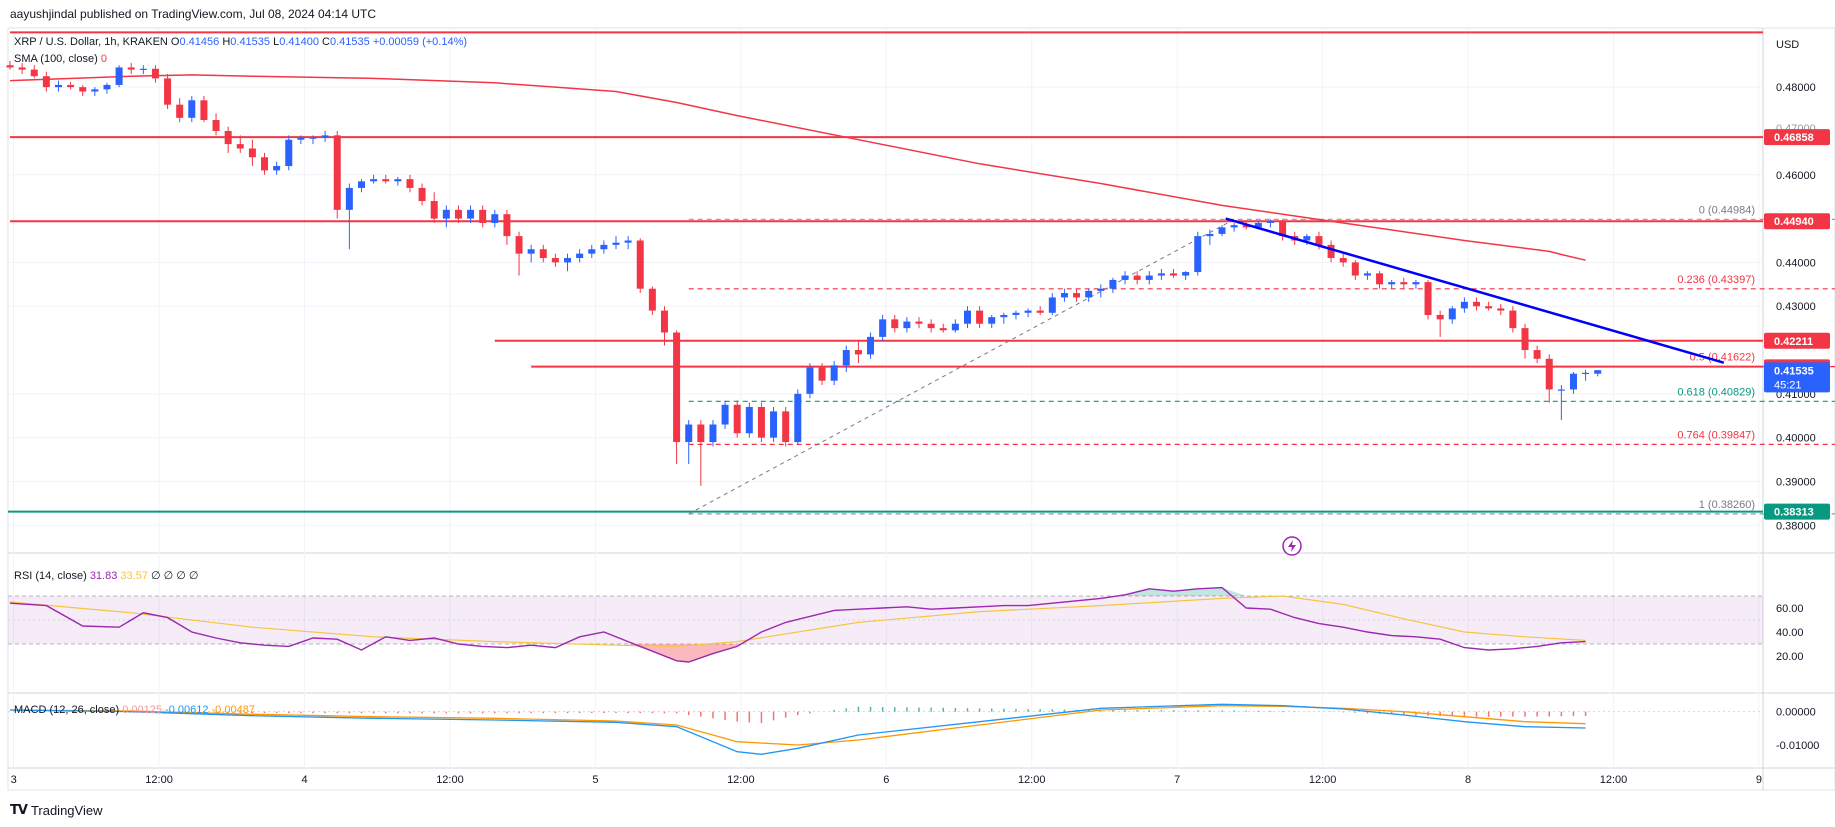 Image resolution: width=1835 pixels, height=827 pixels. What do you see at coordinates (595, 780) in the screenshot?
I see `time-tick-label: 5` at bounding box center [595, 780].